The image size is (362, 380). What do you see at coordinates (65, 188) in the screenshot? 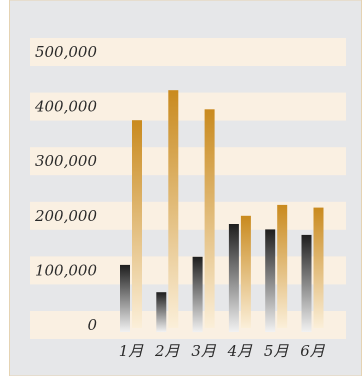
I see `y-axis-tick-labels: 0 100,000 200,000 300,000 400,000 500,000` at bounding box center [65, 188].